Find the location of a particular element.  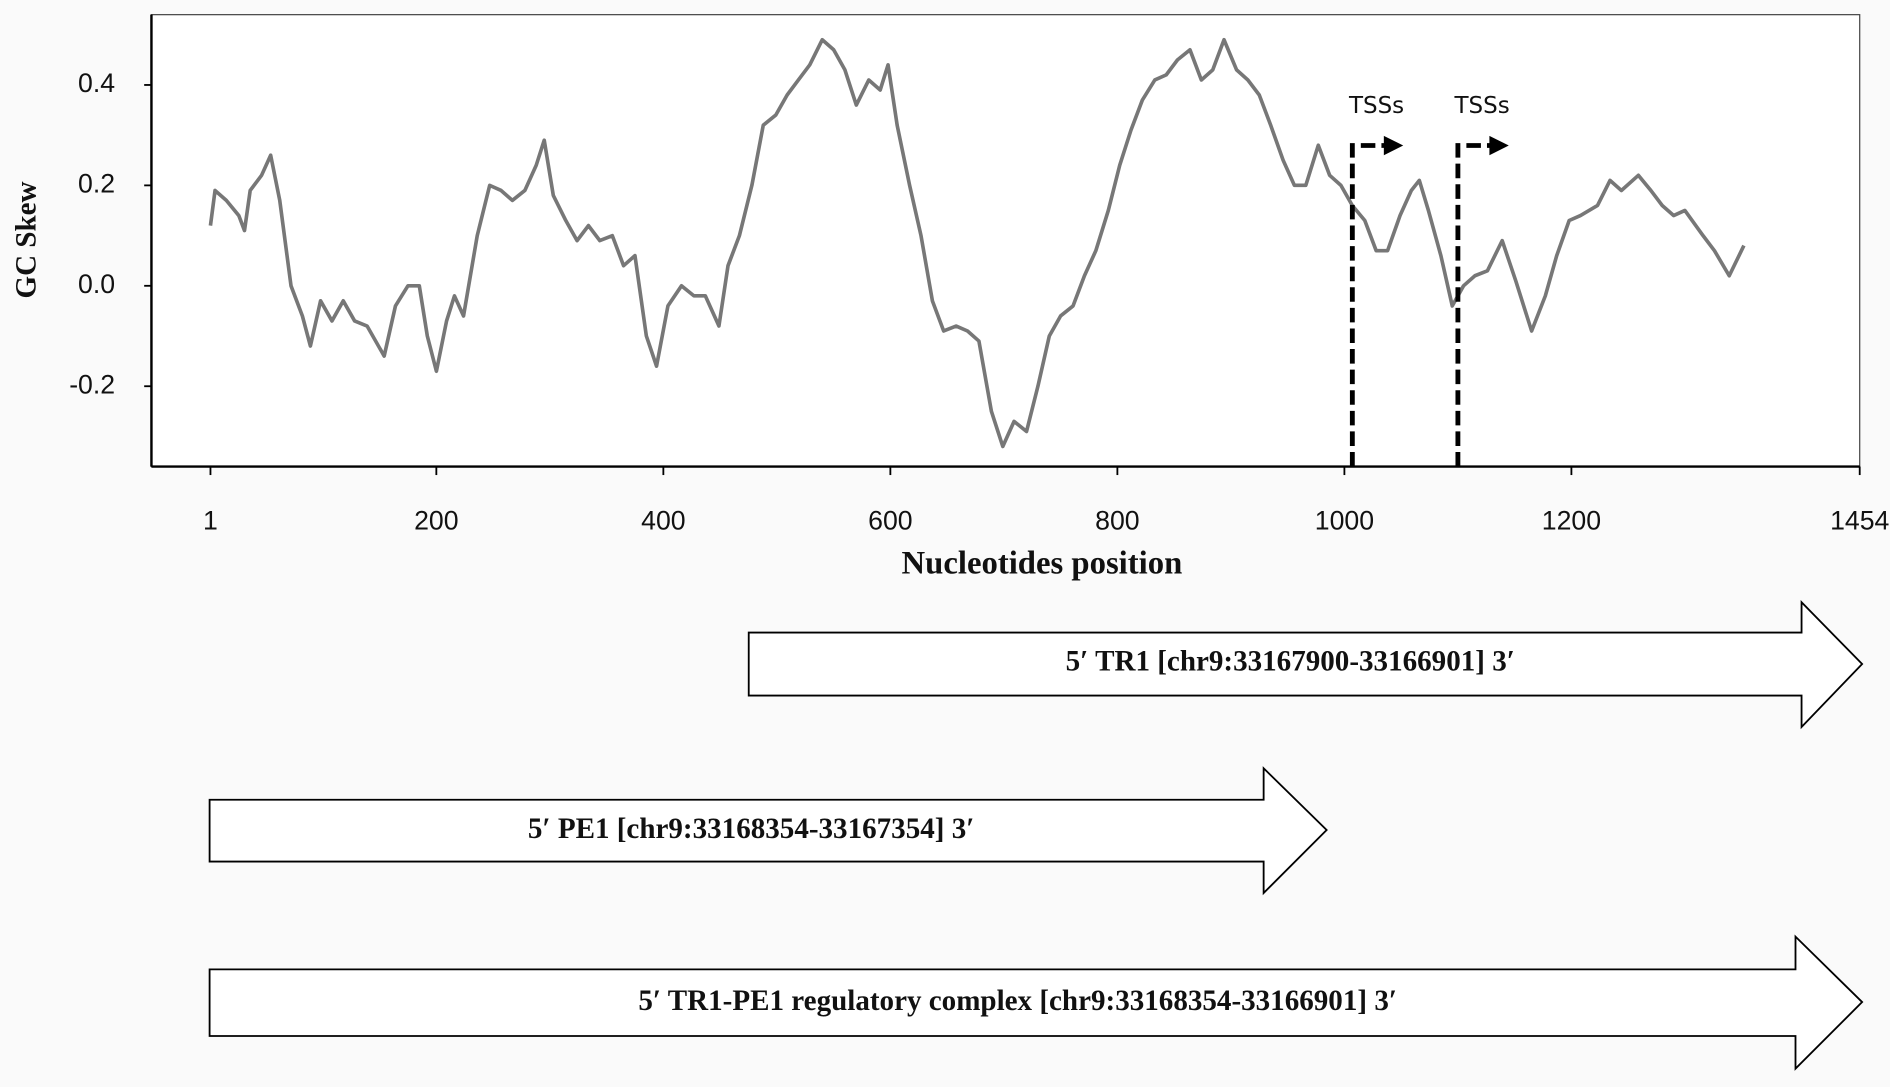

x-tick-label: 200 is located at coordinates (436, 520).